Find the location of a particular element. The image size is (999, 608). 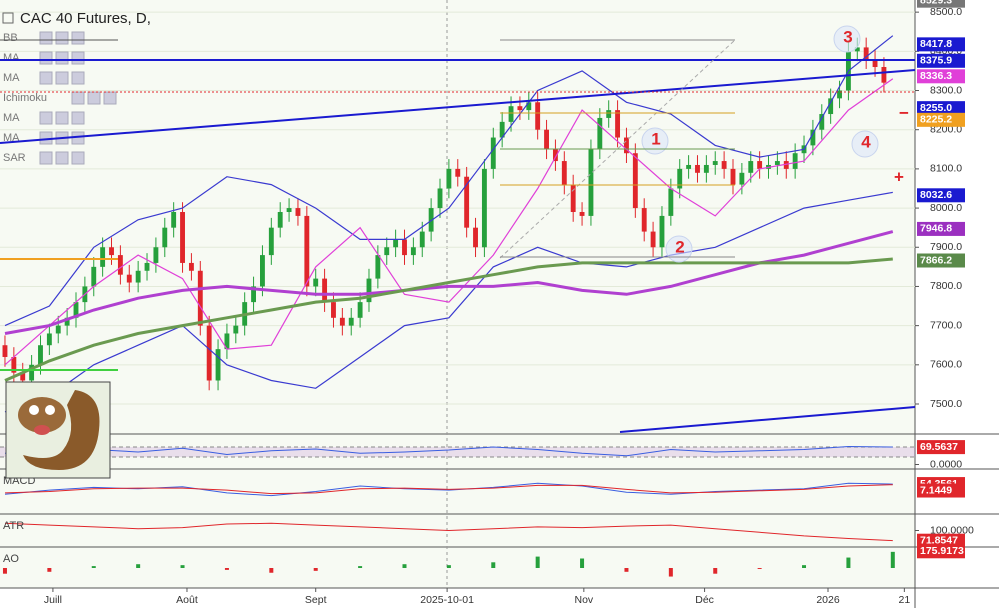

price-tag-label: 175.9173 is located at coordinates (942, 551).